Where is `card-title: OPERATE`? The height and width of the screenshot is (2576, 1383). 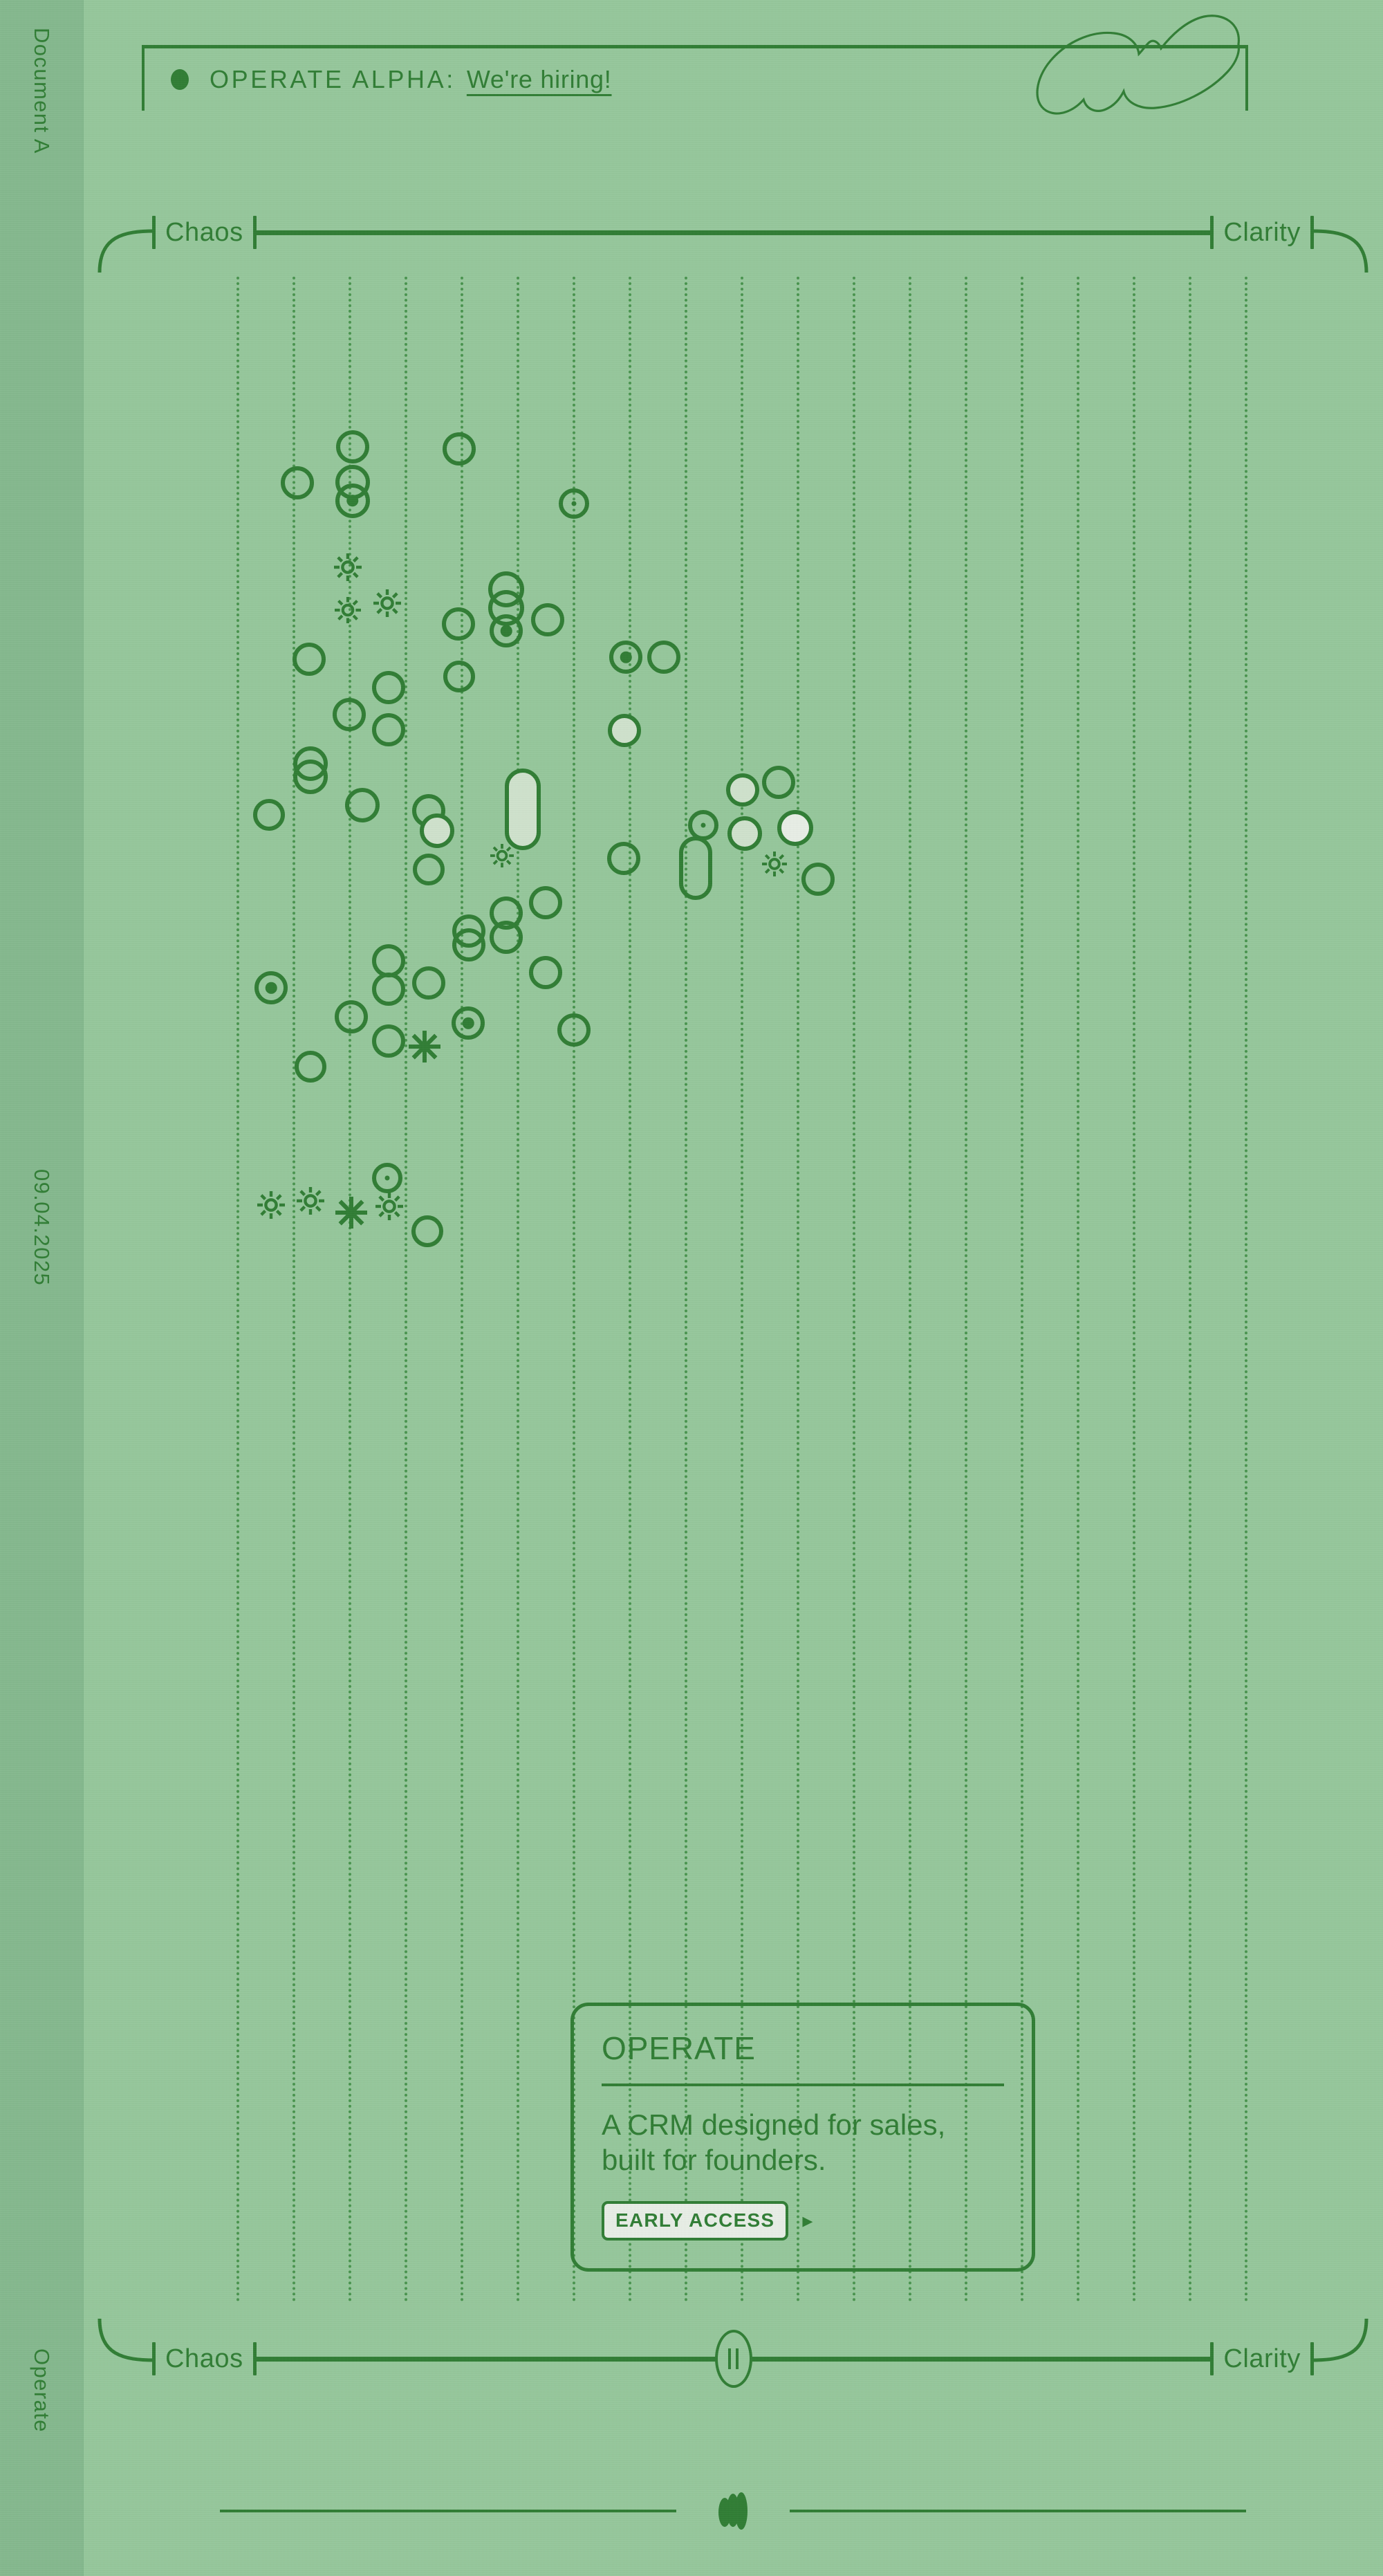 card-title: OPERATE is located at coordinates (679, 2048).